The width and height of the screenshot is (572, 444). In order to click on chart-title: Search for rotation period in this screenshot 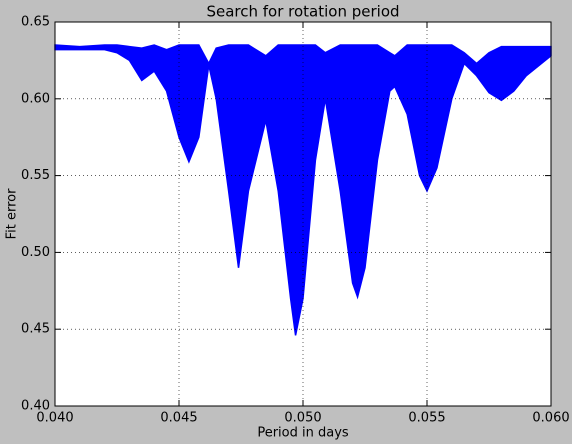, I will do `click(302, 12)`.